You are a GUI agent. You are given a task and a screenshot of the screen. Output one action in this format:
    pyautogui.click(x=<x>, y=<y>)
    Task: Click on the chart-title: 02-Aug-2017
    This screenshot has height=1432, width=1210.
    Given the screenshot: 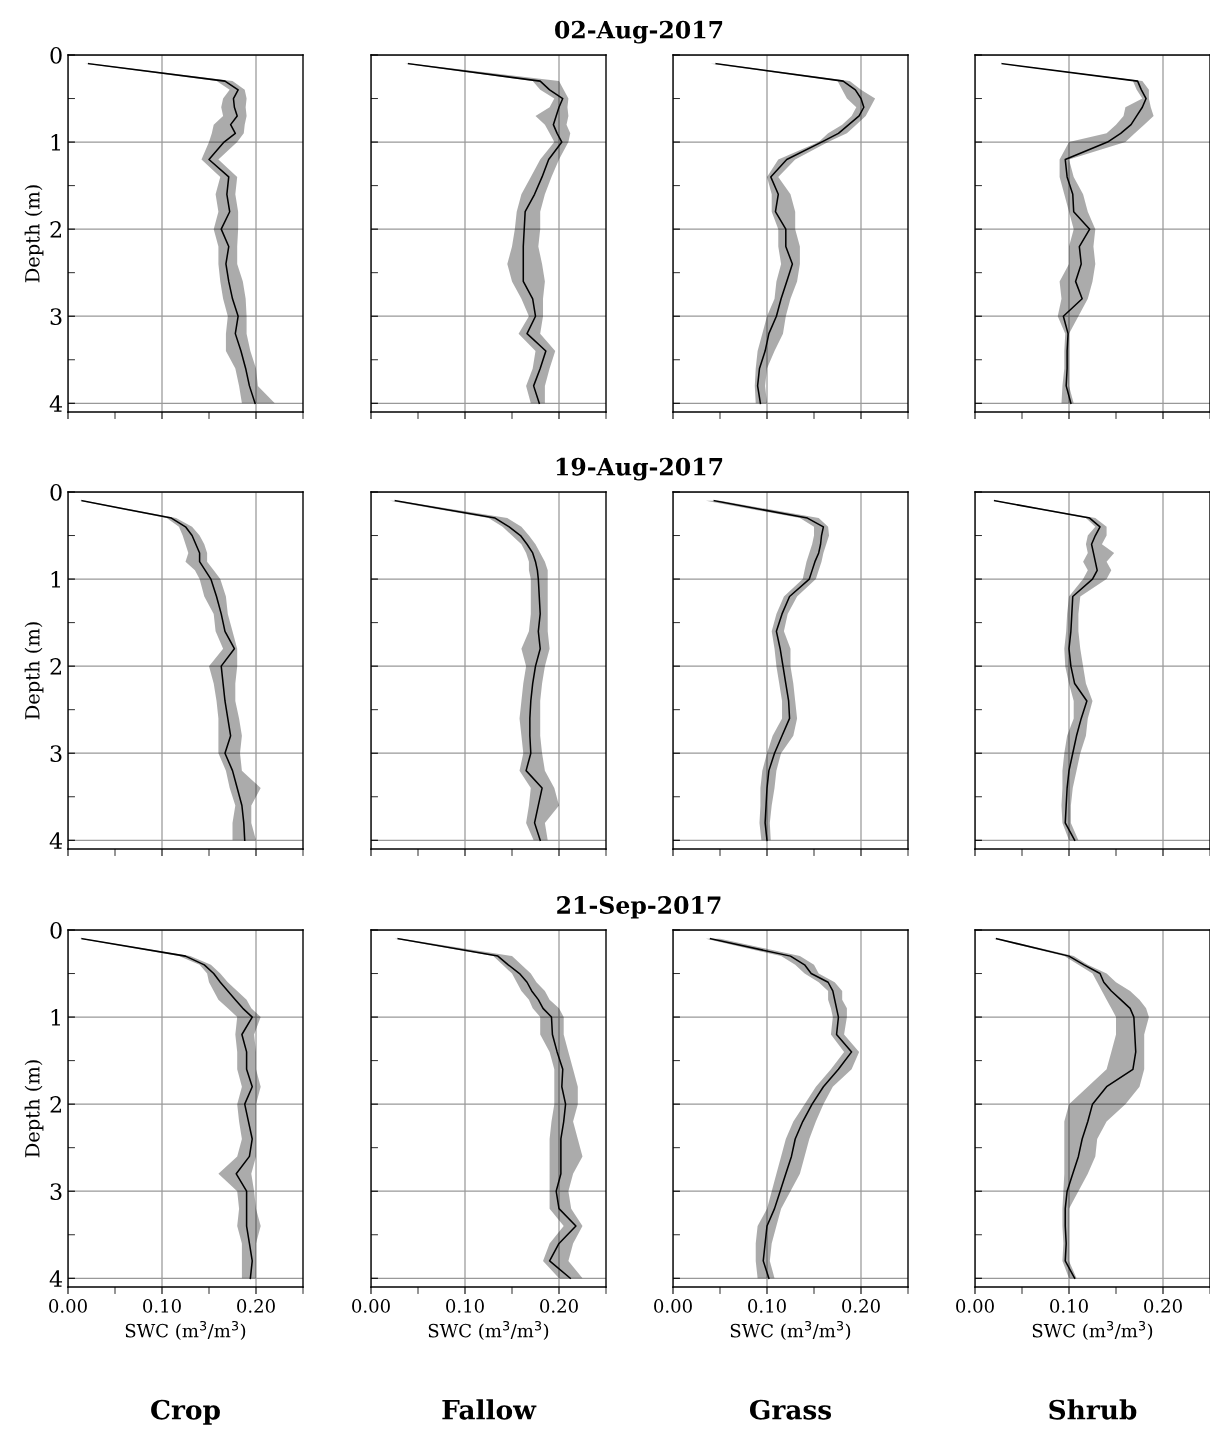 What is the action you would take?
    pyautogui.click(x=639, y=32)
    